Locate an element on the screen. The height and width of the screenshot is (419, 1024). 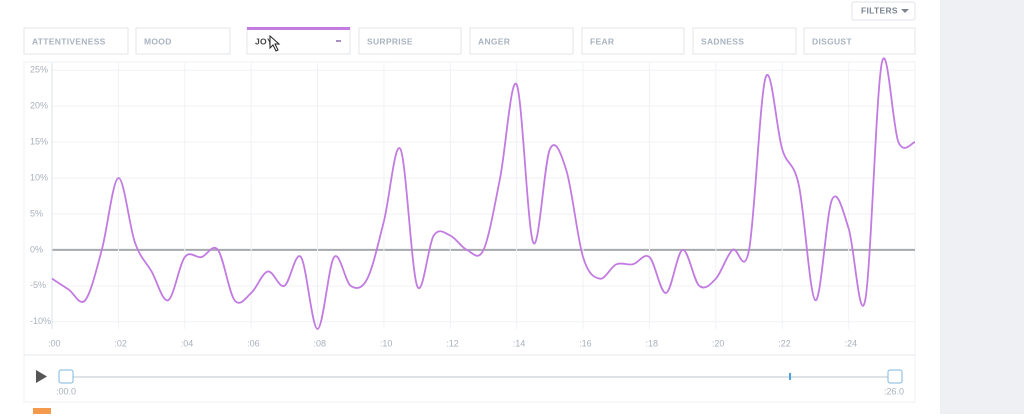
x-tick-label: :00 is located at coordinates (54, 343).